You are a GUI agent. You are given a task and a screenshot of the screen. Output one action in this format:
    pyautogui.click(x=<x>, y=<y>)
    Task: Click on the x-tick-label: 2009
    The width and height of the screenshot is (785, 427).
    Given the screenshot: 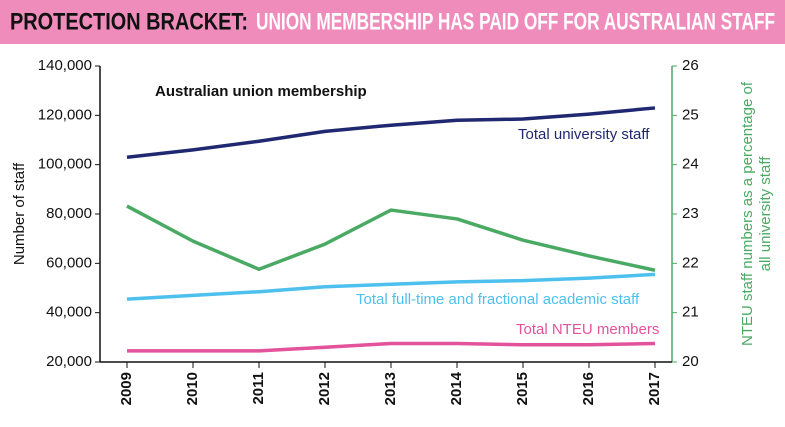 What is the action you would take?
    pyautogui.click(x=126, y=388)
    